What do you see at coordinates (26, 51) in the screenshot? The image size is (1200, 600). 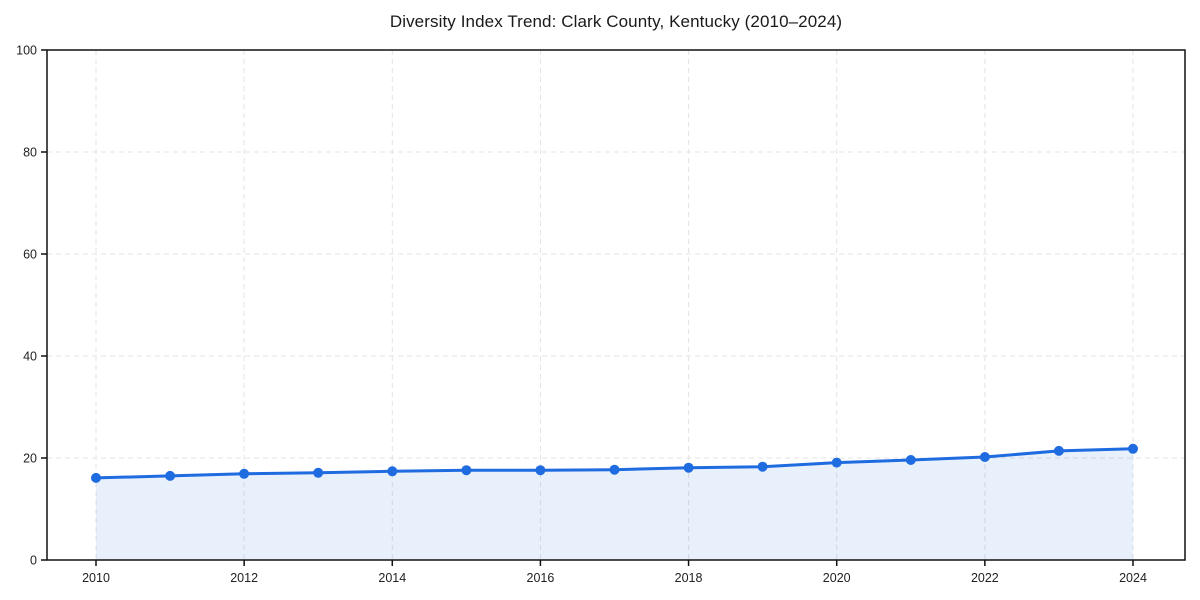 I see `y-axis-tick-label: 100` at bounding box center [26, 51].